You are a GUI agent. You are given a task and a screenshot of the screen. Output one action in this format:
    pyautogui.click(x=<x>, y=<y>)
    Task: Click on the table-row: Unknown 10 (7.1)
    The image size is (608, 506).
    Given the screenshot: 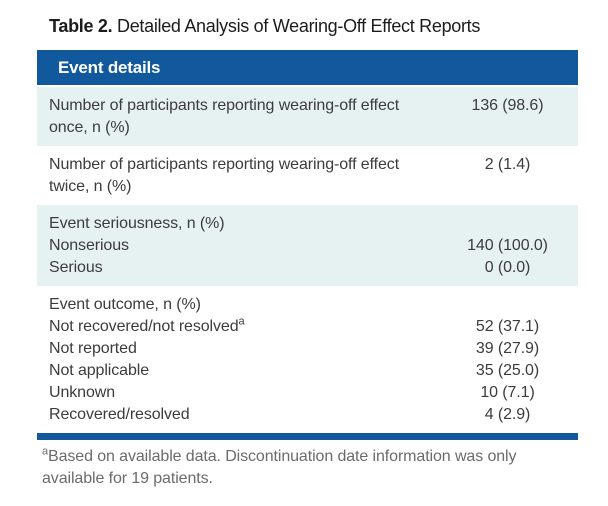 What is the action you would take?
    pyautogui.click(x=307, y=393)
    